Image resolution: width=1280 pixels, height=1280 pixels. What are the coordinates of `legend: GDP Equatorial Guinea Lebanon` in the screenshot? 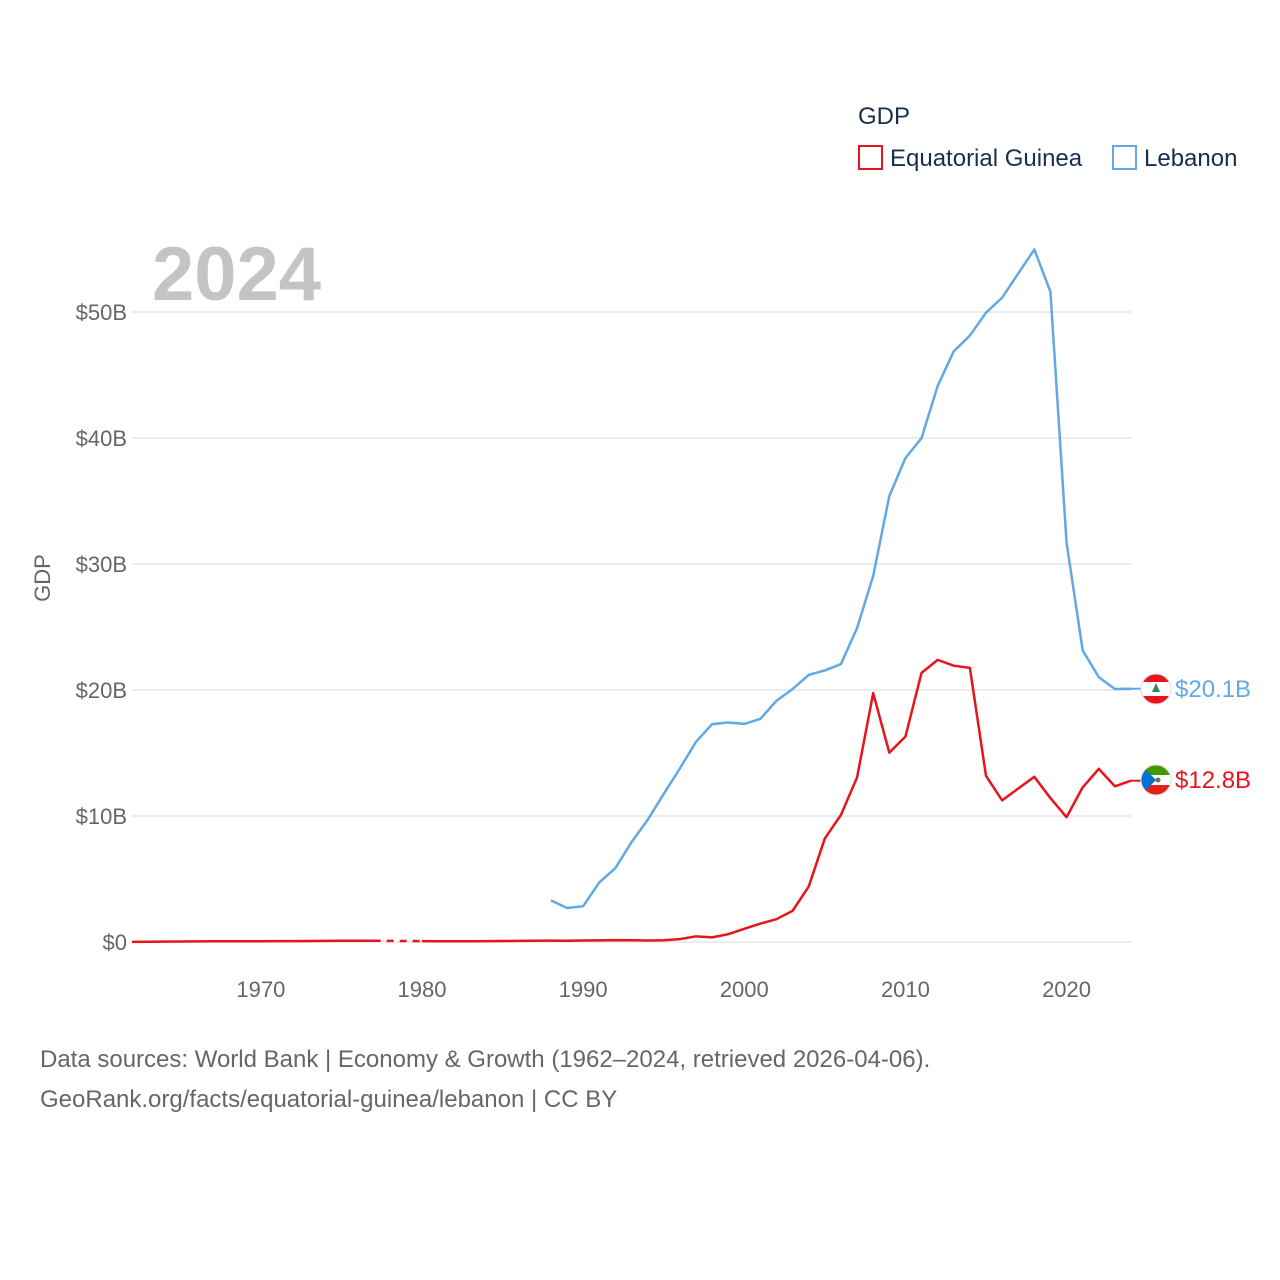 It's located at (1047, 137).